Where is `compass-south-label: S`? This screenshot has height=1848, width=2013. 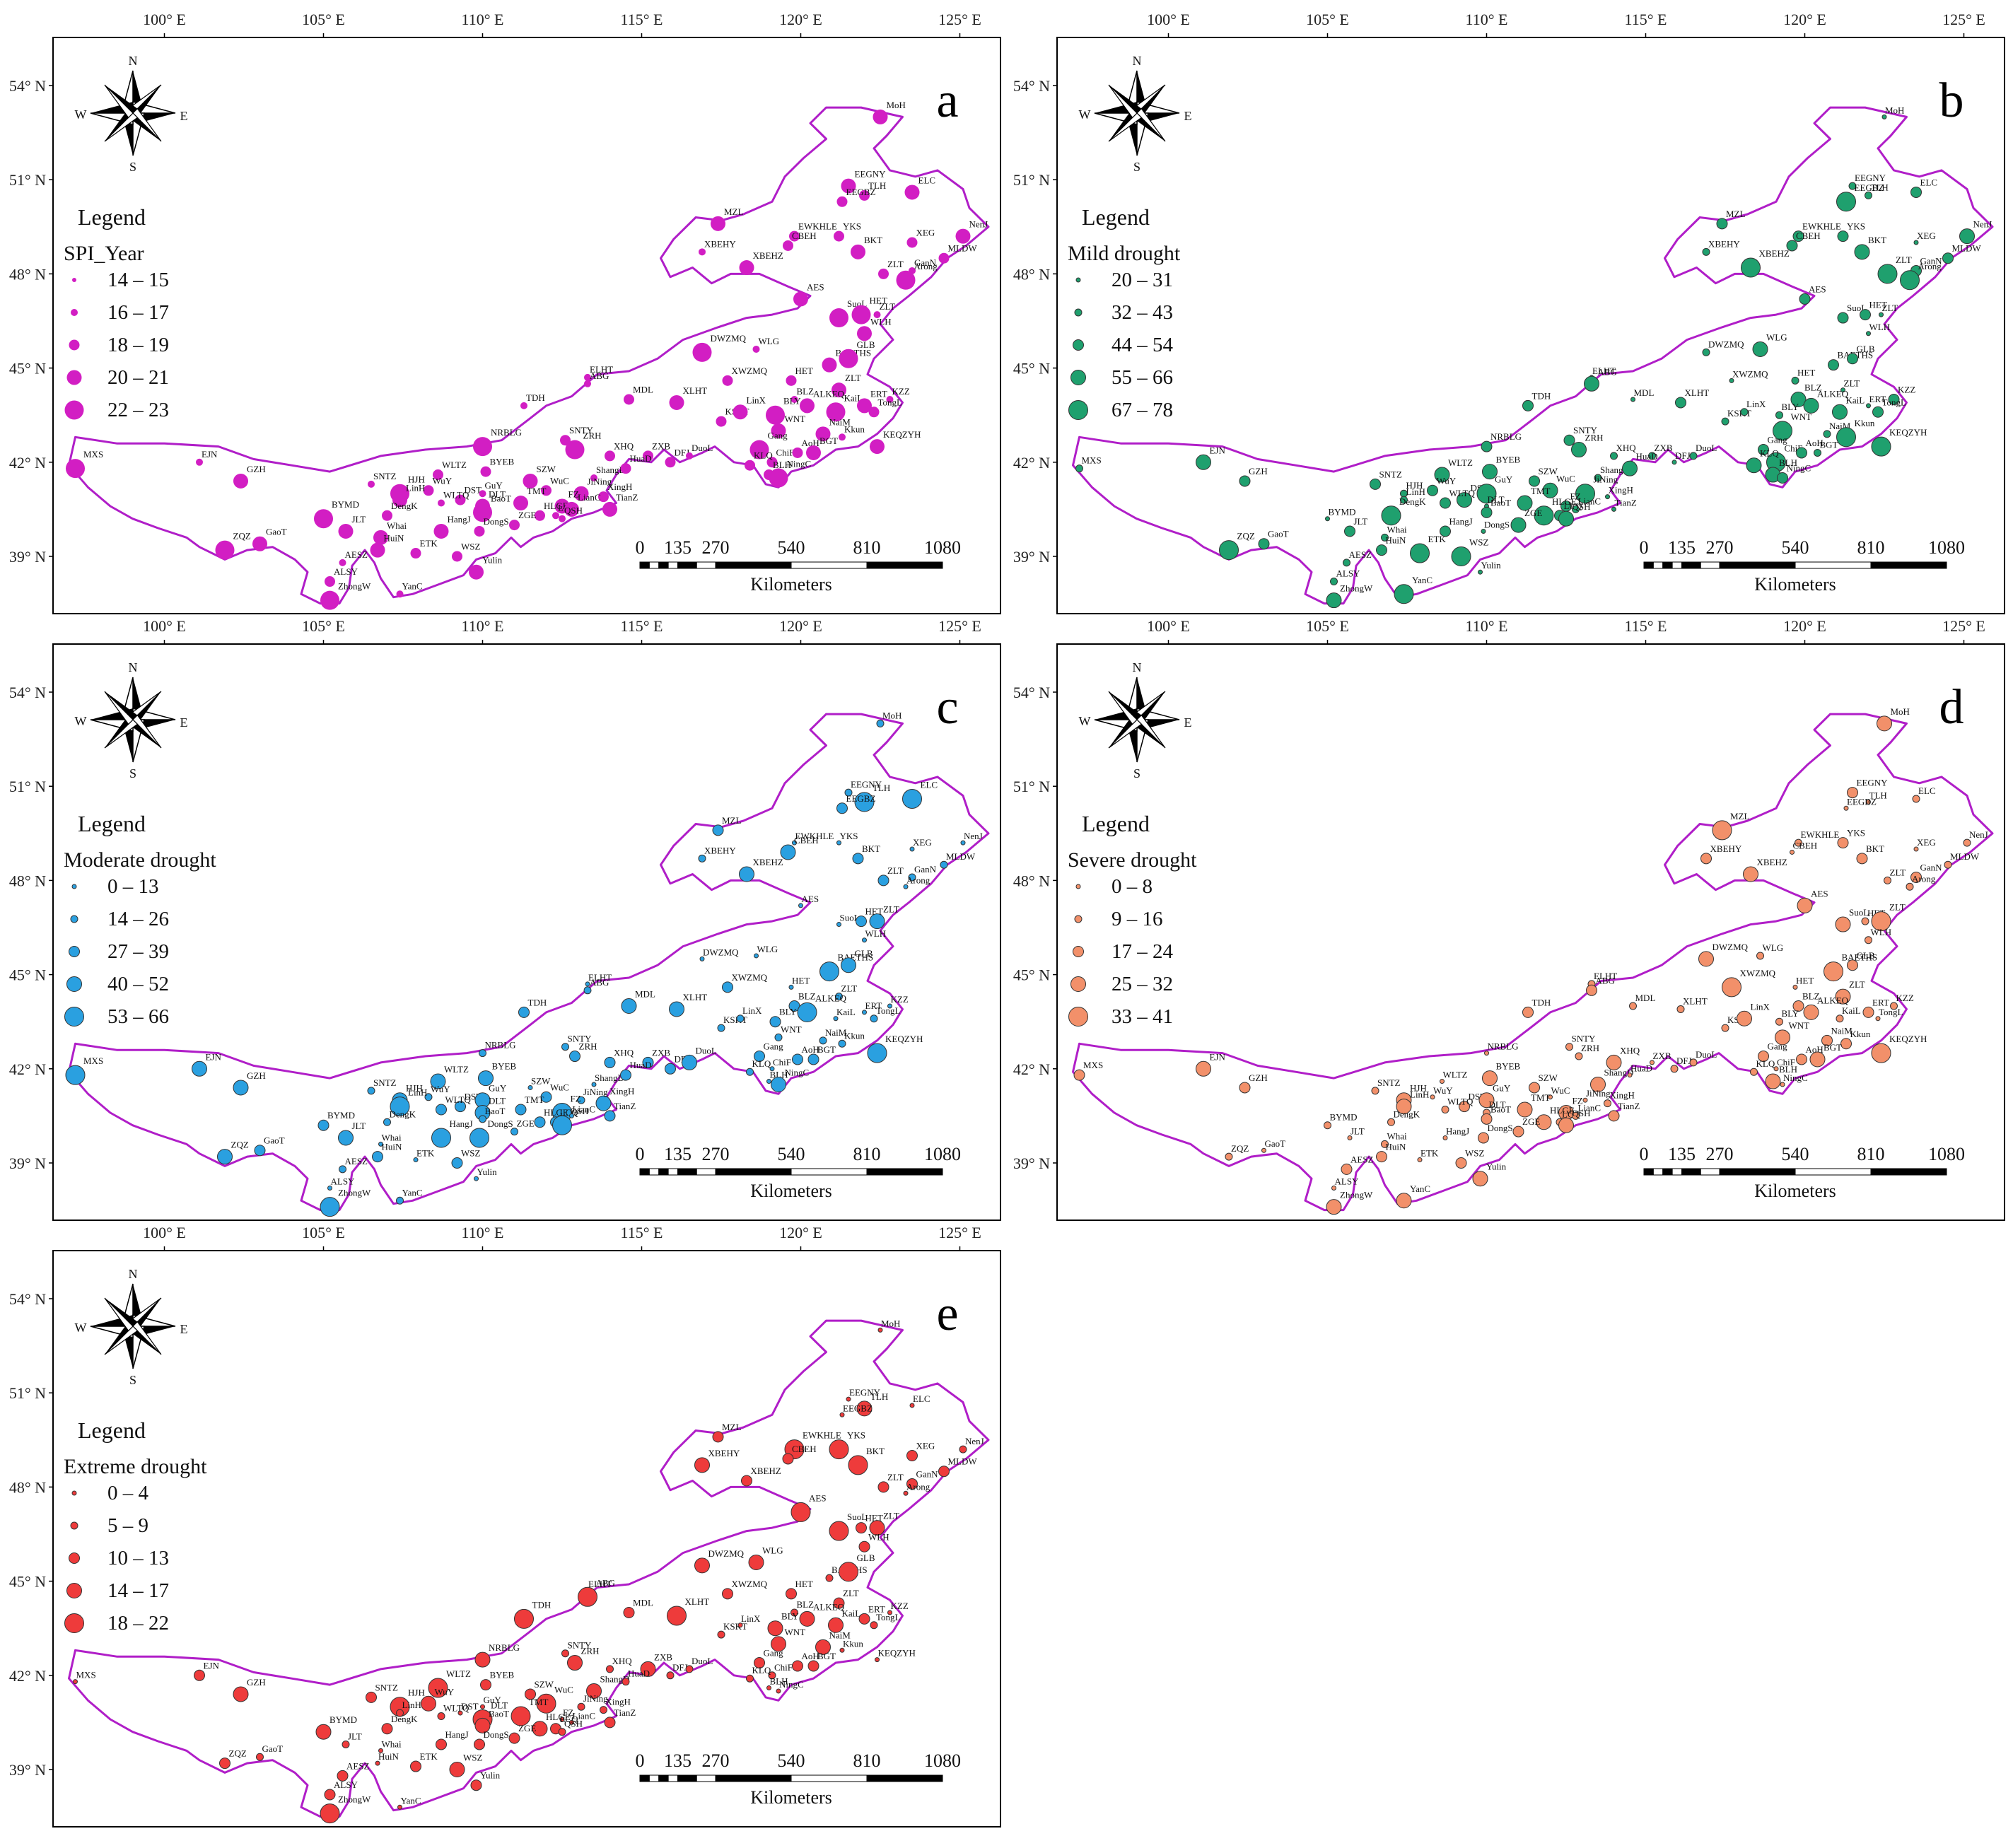
compass-south-label: S is located at coordinates (132, 773).